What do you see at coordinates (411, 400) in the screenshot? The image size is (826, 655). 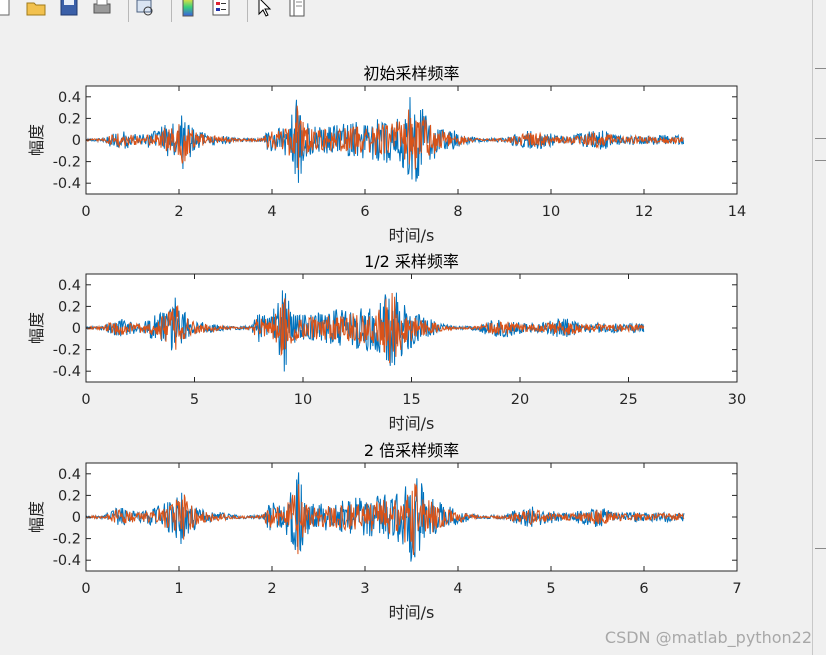 I see `x-tick-label: 15` at bounding box center [411, 400].